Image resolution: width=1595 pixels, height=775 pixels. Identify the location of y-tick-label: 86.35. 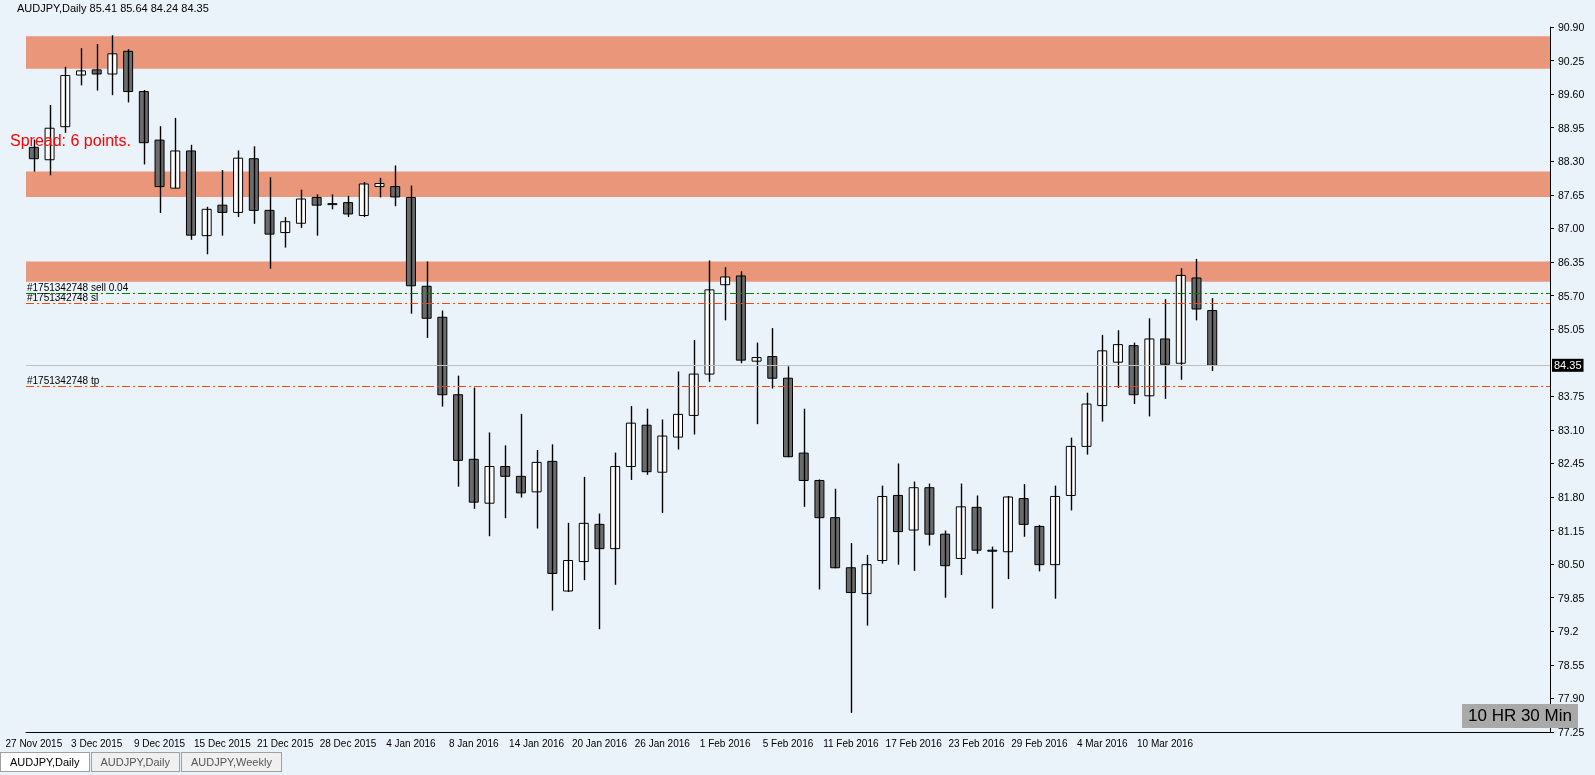
(1571, 262).